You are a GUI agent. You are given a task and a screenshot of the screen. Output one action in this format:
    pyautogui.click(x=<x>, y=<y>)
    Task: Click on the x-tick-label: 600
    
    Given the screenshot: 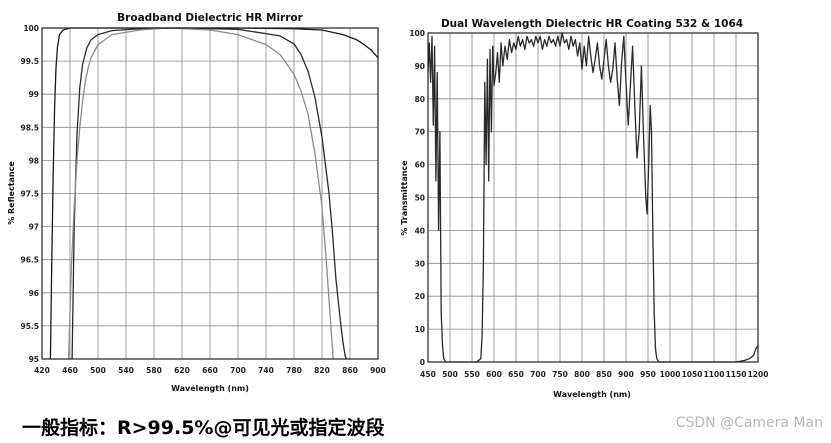 What is the action you would take?
    pyautogui.click(x=494, y=374)
    